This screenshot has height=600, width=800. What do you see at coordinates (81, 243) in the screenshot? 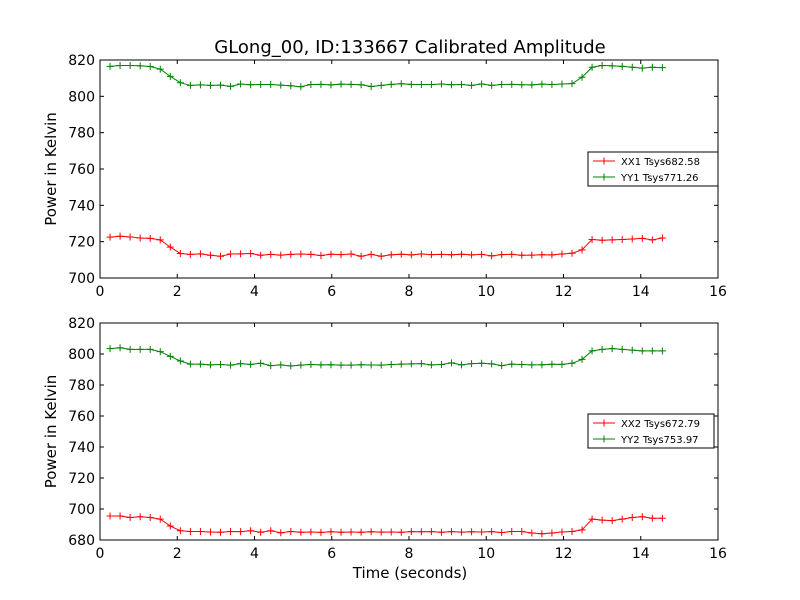
I see `y-tick-label: 720` at bounding box center [81, 243].